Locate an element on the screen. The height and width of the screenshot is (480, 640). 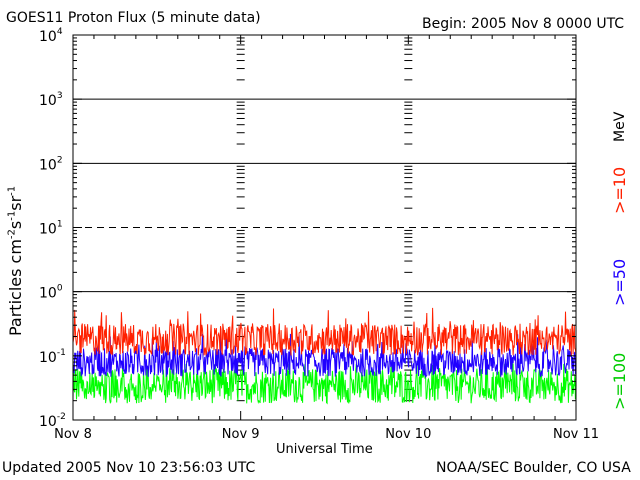
x-tick-label: Nov 8 is located at coordinates (73, 434).